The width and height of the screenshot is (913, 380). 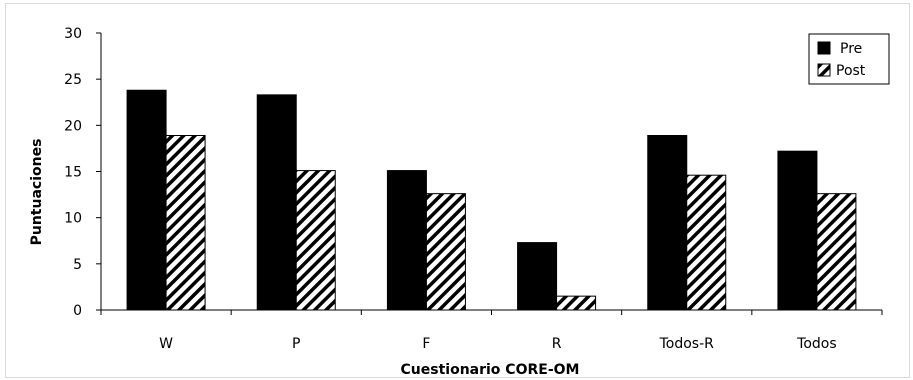 I want to click on legend: Pre Post, so click(x=849, y=59).